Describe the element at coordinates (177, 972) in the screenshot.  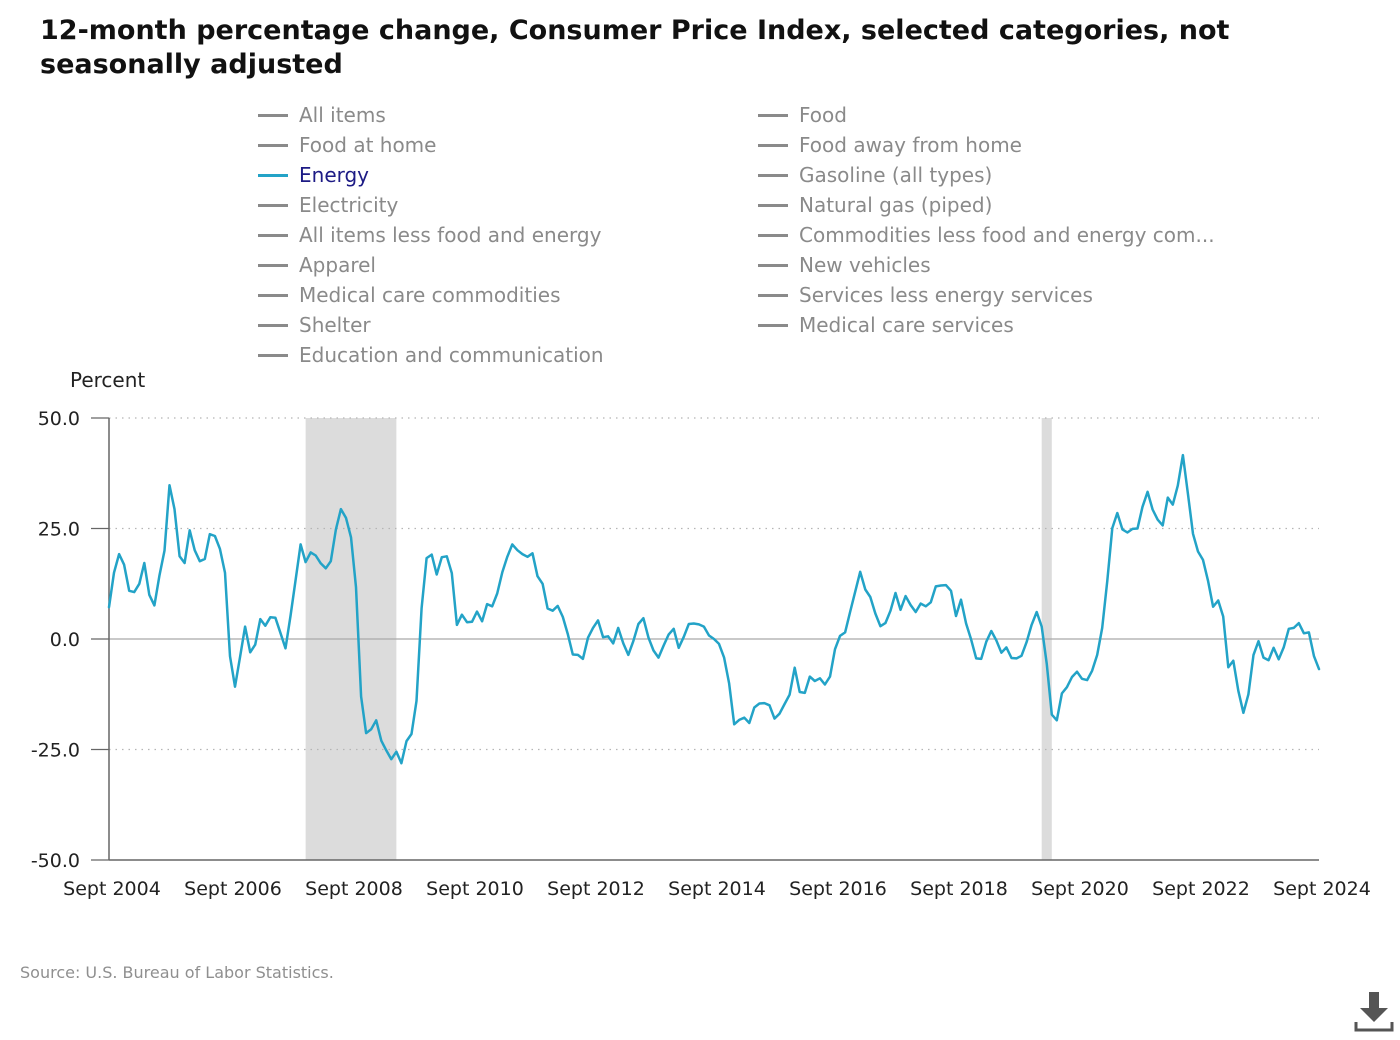
I see `source-note: Source: U.S. Bureau of Labor Statistics.` at that location.